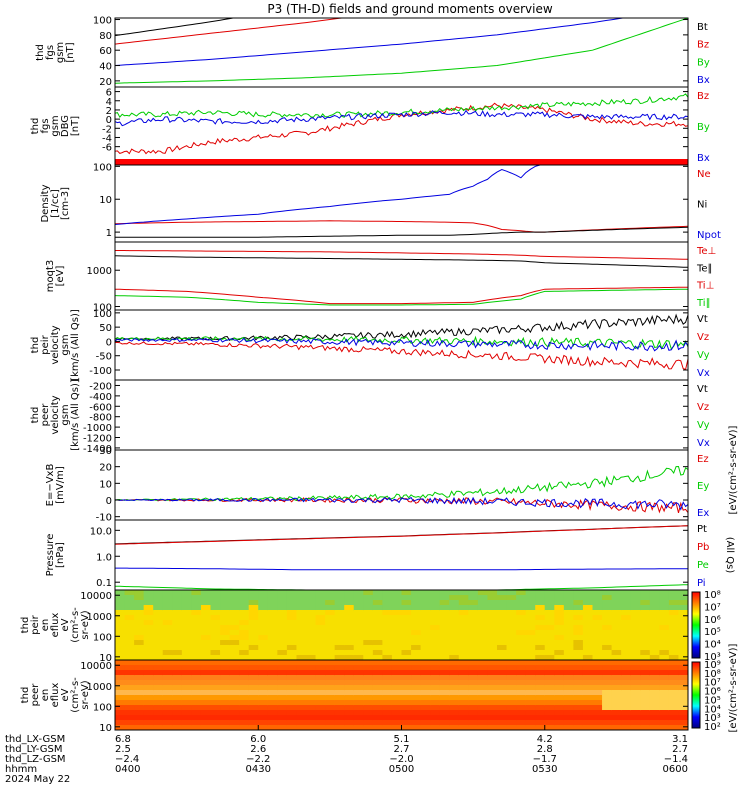  Describe the element at coordinates (703, 565) in the screenshot. I see `legend-item: Pe` at that location.